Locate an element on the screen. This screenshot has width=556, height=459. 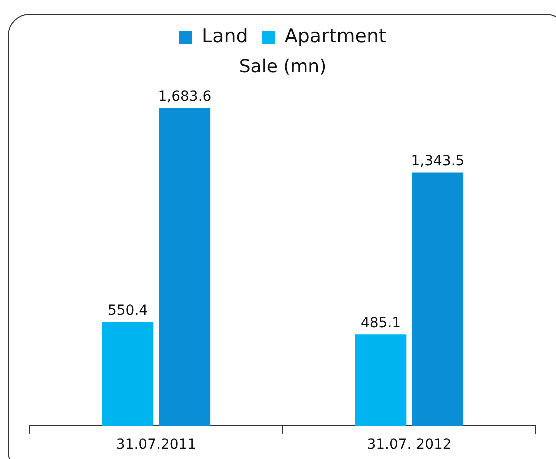
x-tick-label: 31.07.2011 is located at coordinates (156, 445).